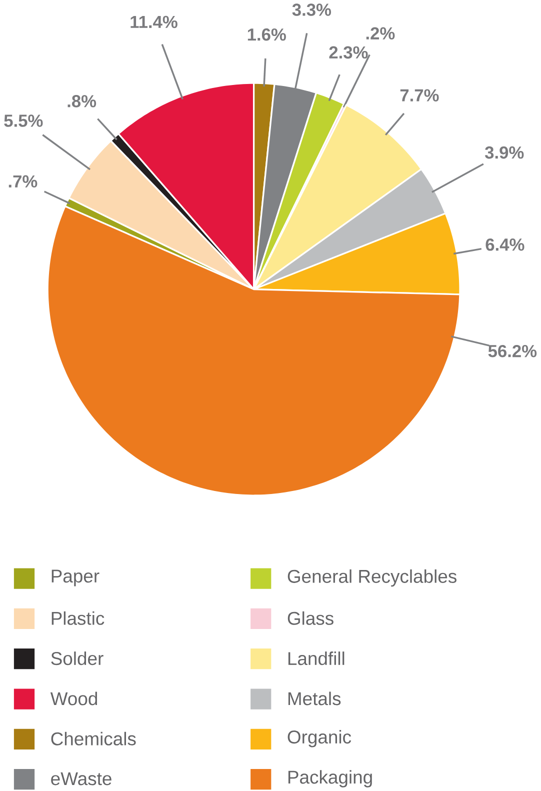  I want to click on data-label: .8%, so click(82, 101).